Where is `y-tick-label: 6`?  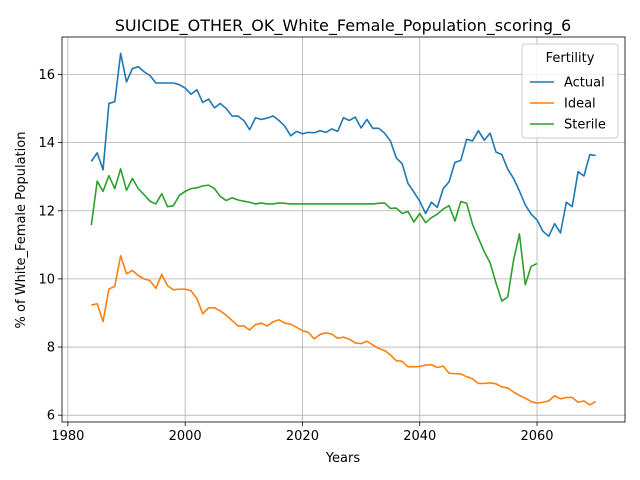 y-tick-label: 6 is located at coordinates (51, 416).